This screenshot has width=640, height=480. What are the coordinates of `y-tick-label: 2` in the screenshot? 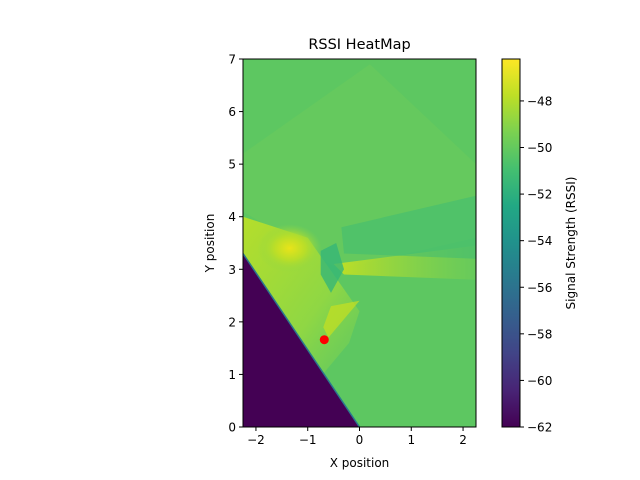 It's located at (232, 322).